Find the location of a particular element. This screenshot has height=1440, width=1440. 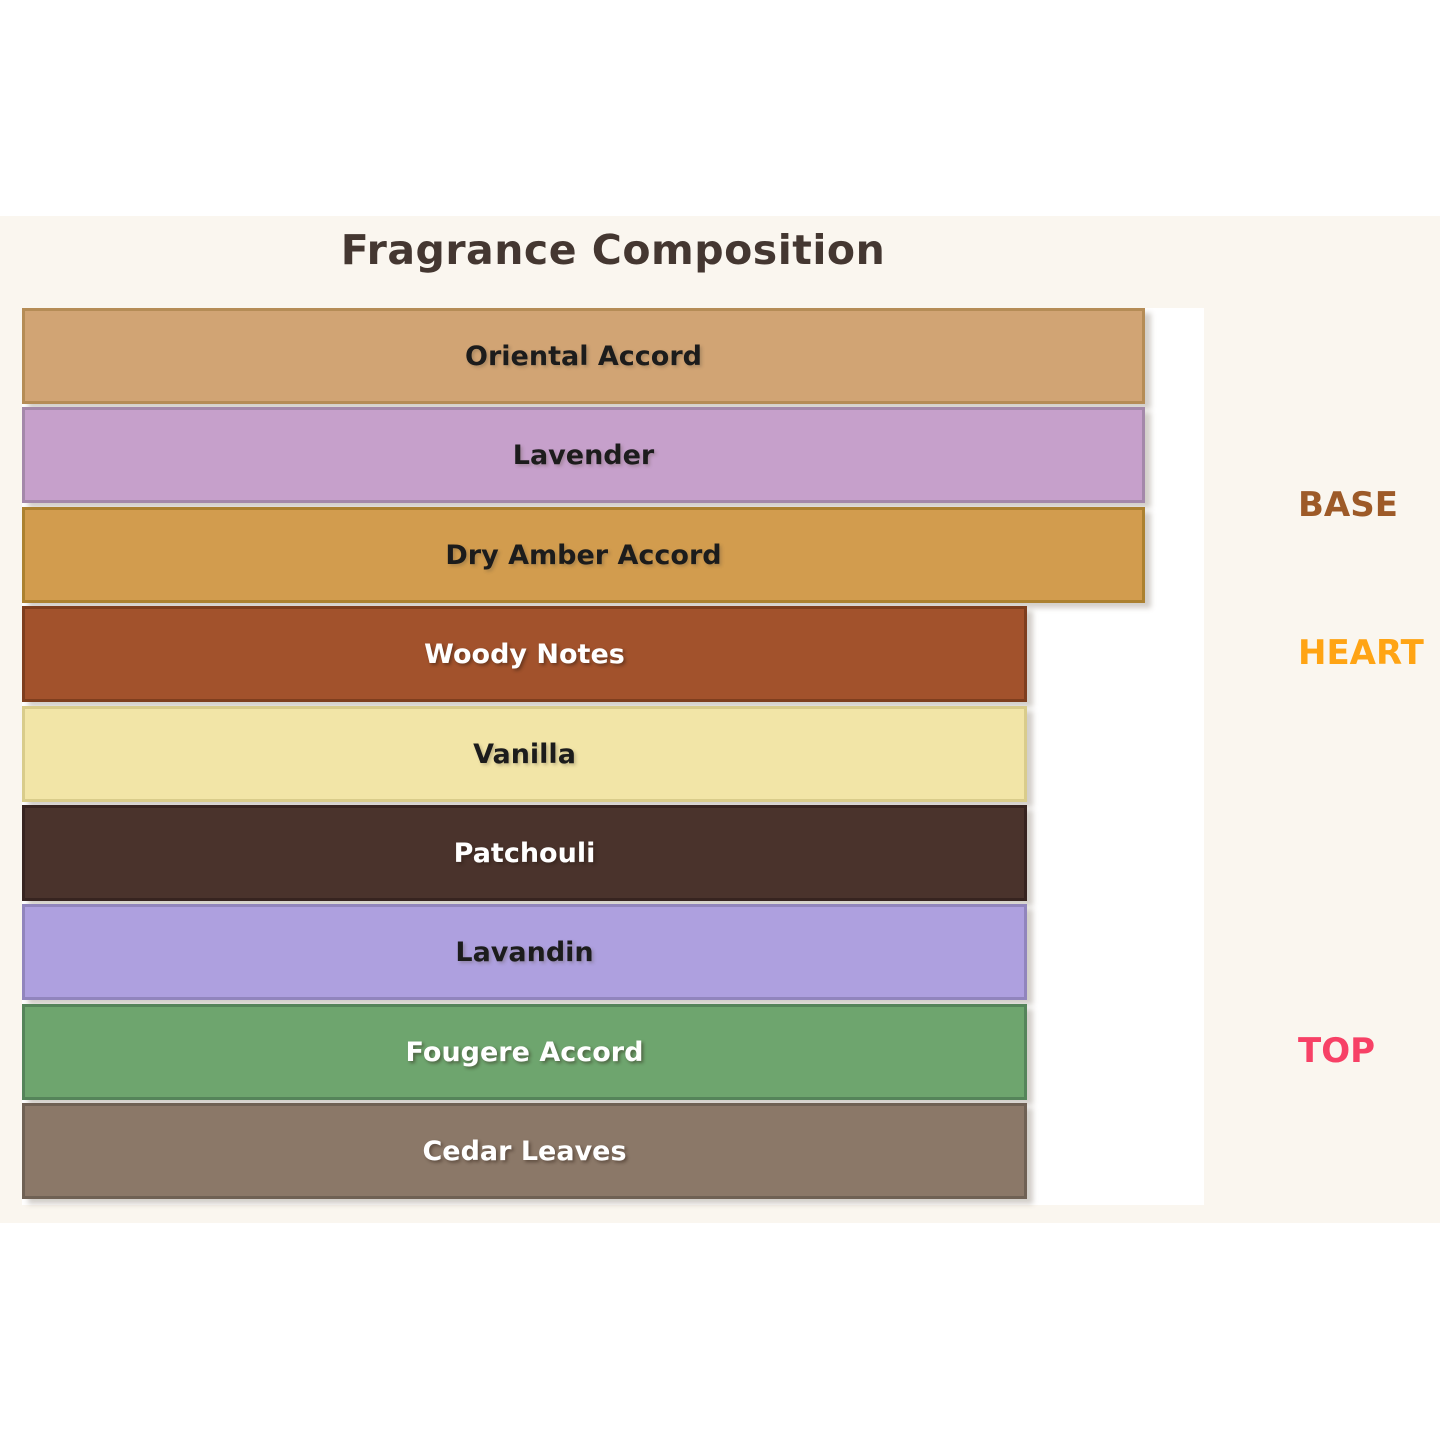

group-label-base: BASE is located at coordinates (1348, 505).